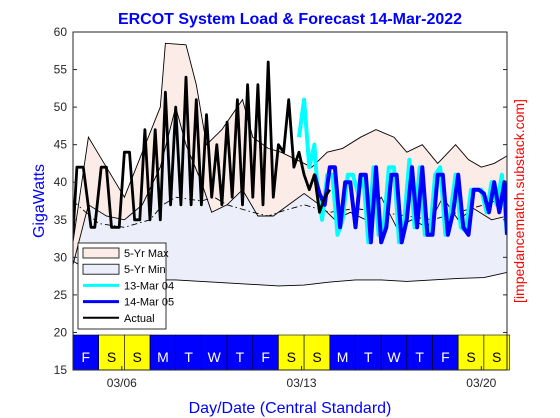  I want to click on legend: 5-Yr Max 5-Yr Min 13-Mar 04 14-Mar 05 Actual, so click(125, 286).